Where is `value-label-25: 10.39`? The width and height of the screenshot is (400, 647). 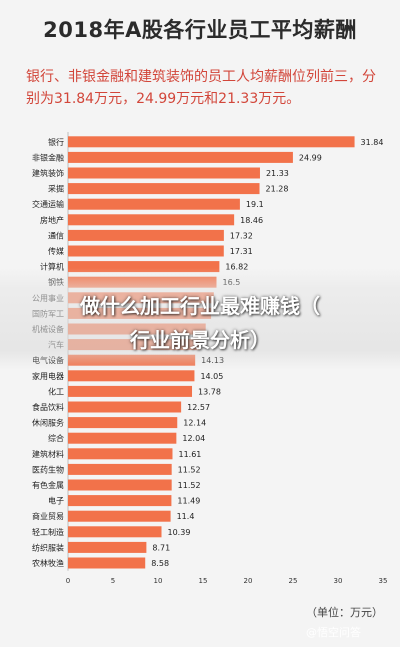
value-label-25: 10.39 is located at coordinates (179, 532).